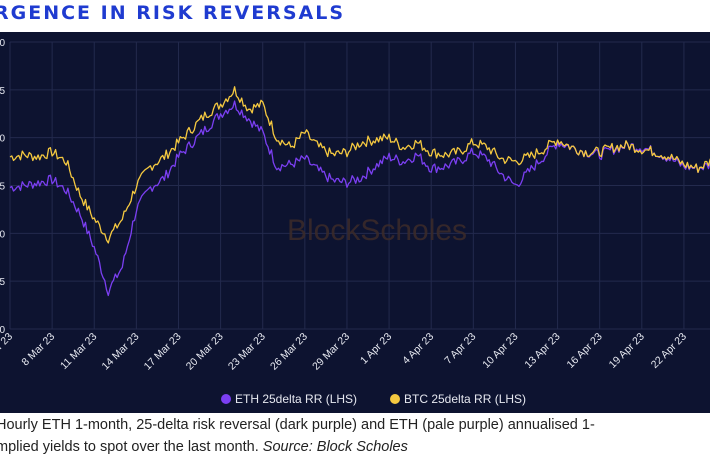 Image resolution: width=710 pixels, height=458 pixels. I want to click on x-tick-label: 29 Mar 23, so click(331, 352).